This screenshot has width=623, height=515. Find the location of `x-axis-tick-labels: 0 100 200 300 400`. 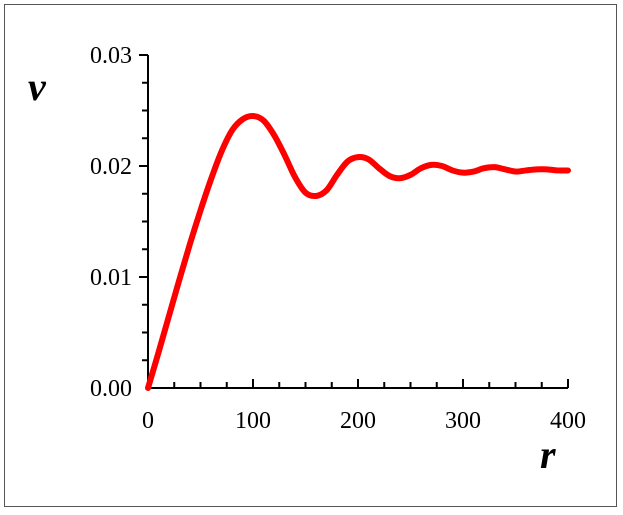

x-axis-tick-labels: 0 100 200 300 400 is located at coordinates (364, 421).